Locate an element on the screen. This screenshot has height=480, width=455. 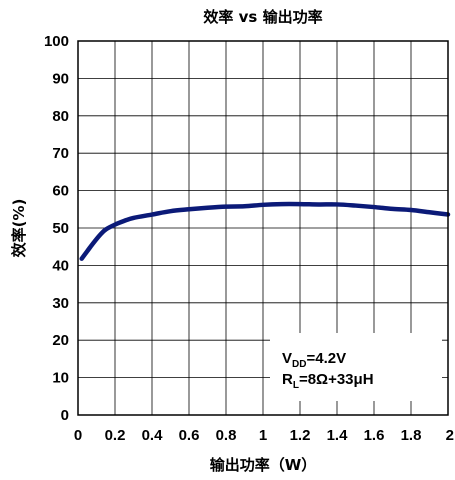
y-tick-label: 20 is located at coordinates (60, 340).